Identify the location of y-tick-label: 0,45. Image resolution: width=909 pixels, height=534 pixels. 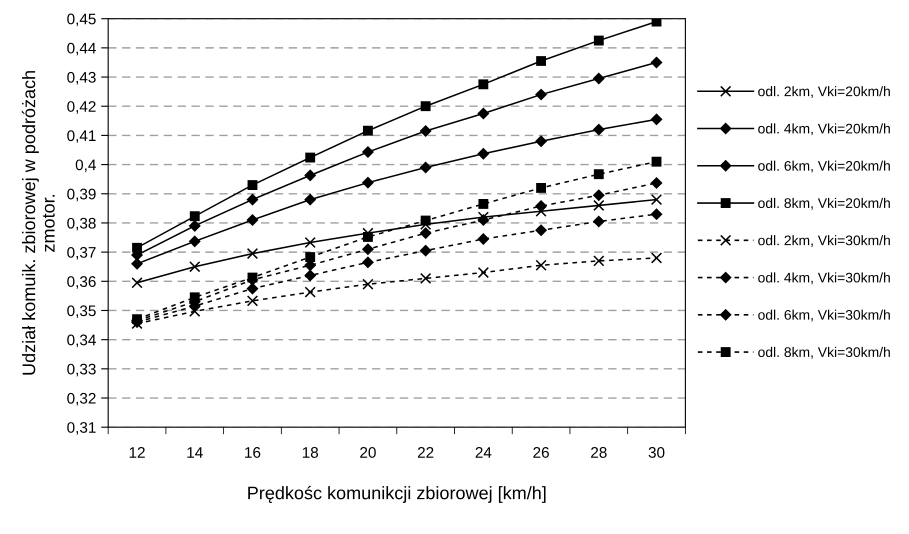
(81, 20).